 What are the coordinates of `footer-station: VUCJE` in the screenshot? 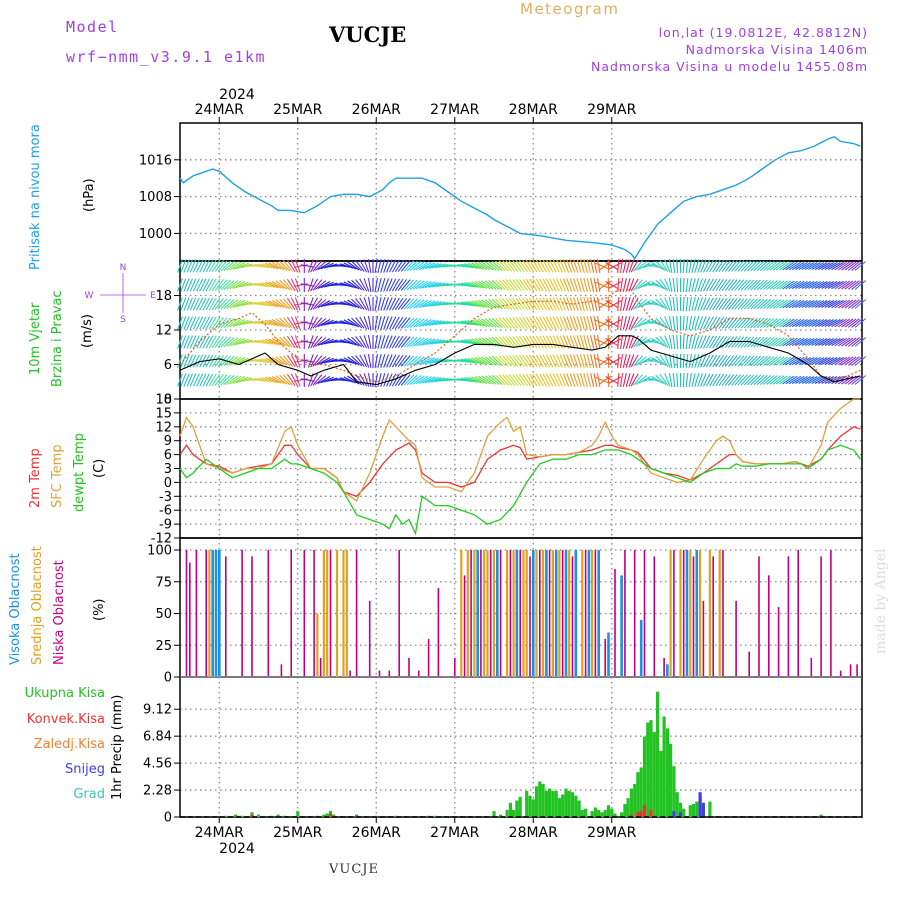 It's located at (354, 869).